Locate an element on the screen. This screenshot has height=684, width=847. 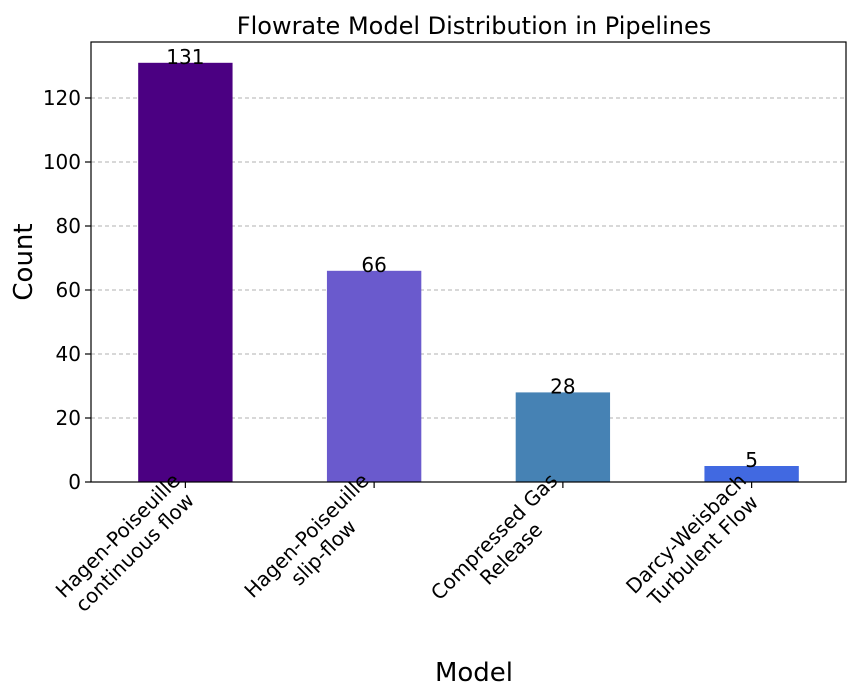
y-tick-label: 100 is located at coordinates (62, 162).